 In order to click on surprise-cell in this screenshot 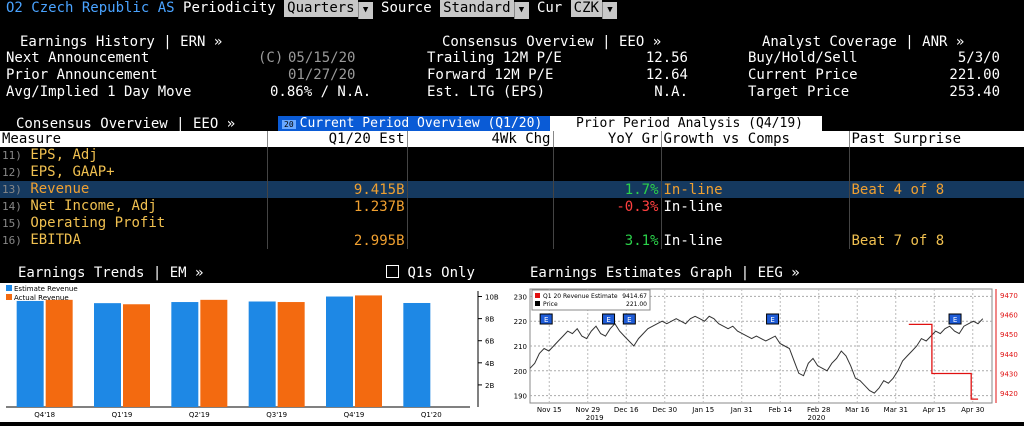, I will do `click(936, 223)`.